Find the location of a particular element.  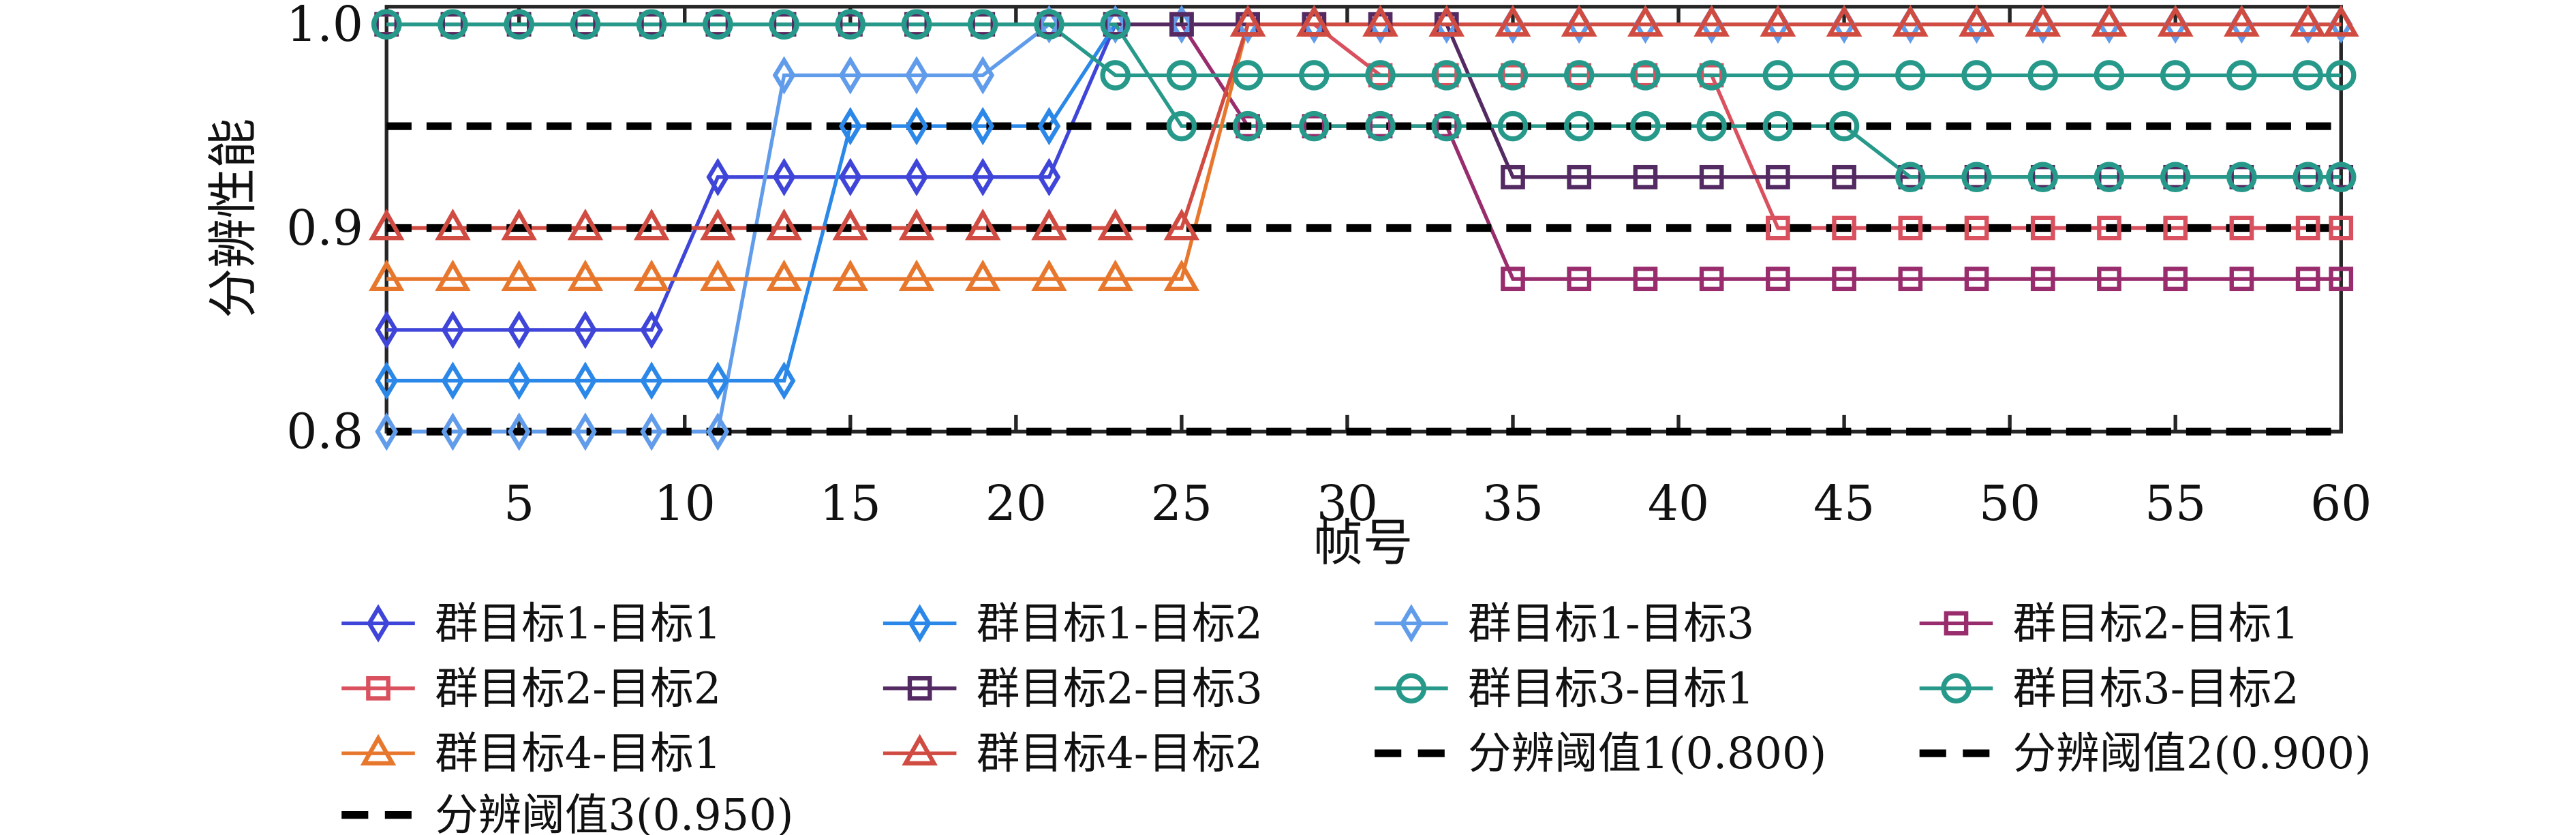

x-tick-label: 35 is located at coordinates (1513, 503).